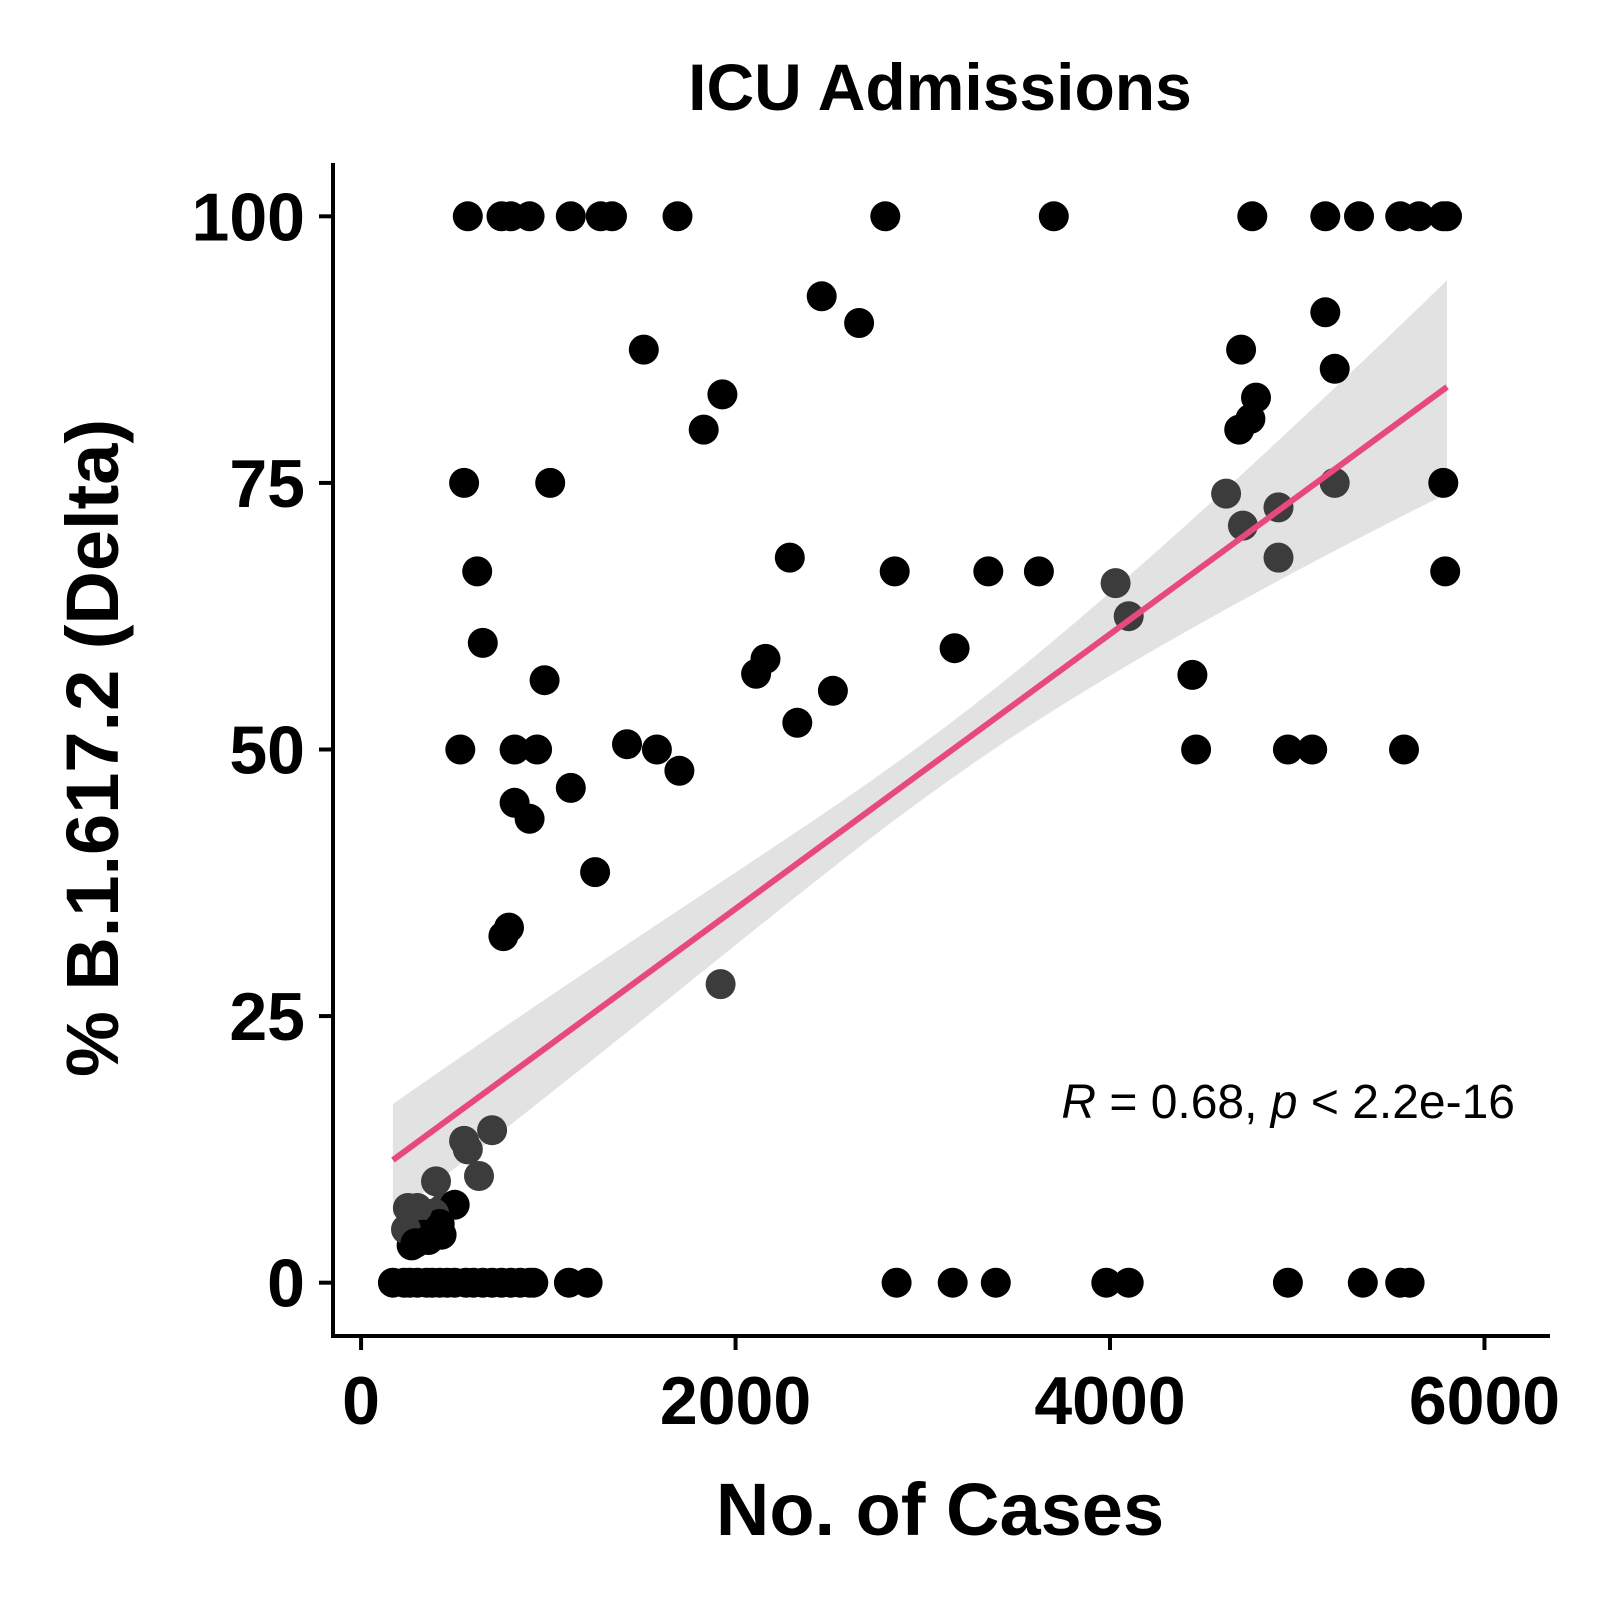 The height and width of the screenshot is (1600, 1600). I want to click on x-axis-label: No. of Cases, so click(940, 1509).